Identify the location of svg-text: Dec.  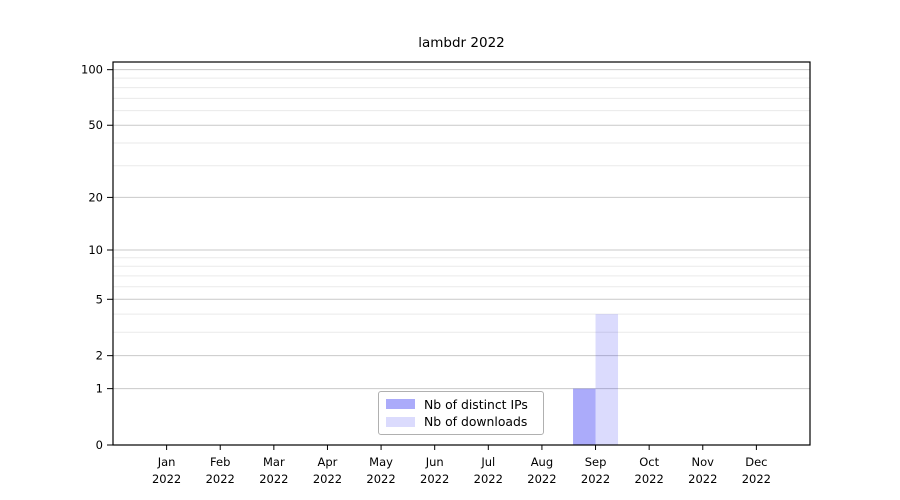
(756, 462).